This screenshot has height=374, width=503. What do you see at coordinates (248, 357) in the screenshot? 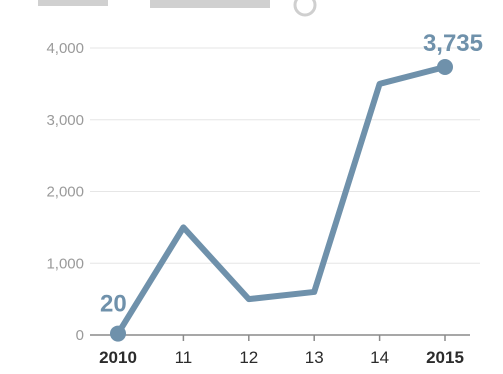
I see `x-tick-label: 12` at bounding box center [248, 357].